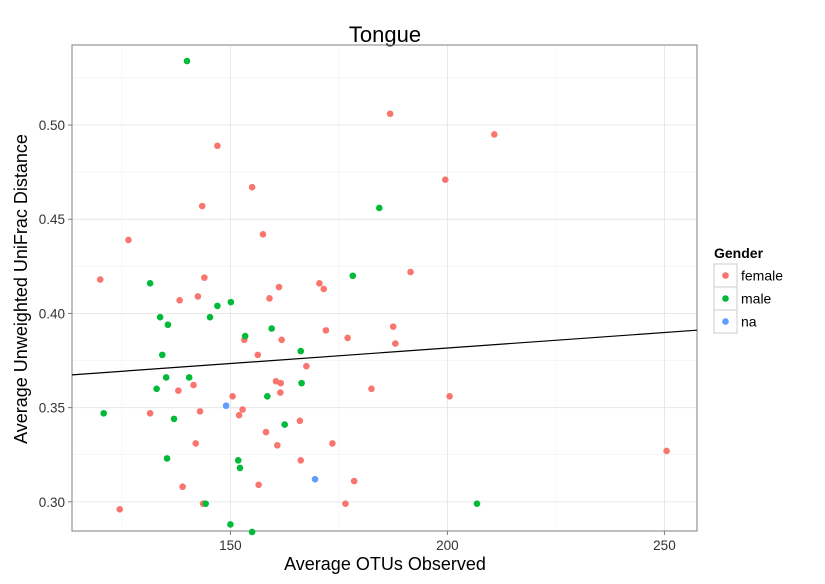  Describe the element at coordinates (52, 502) in the screenshot. I see `y-tick-label: 0.30` at that location.